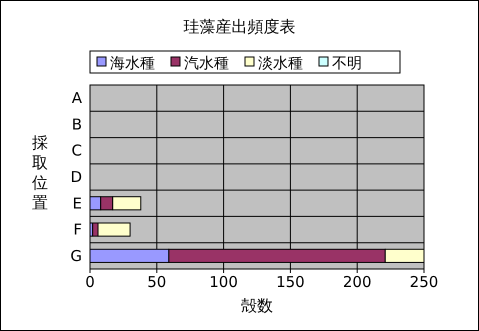 The width and height of the screenshot is (479, 331). Describe the element at coordinates (290, 282) in the screenshot. I see `x-tick-label: 150` at that location.